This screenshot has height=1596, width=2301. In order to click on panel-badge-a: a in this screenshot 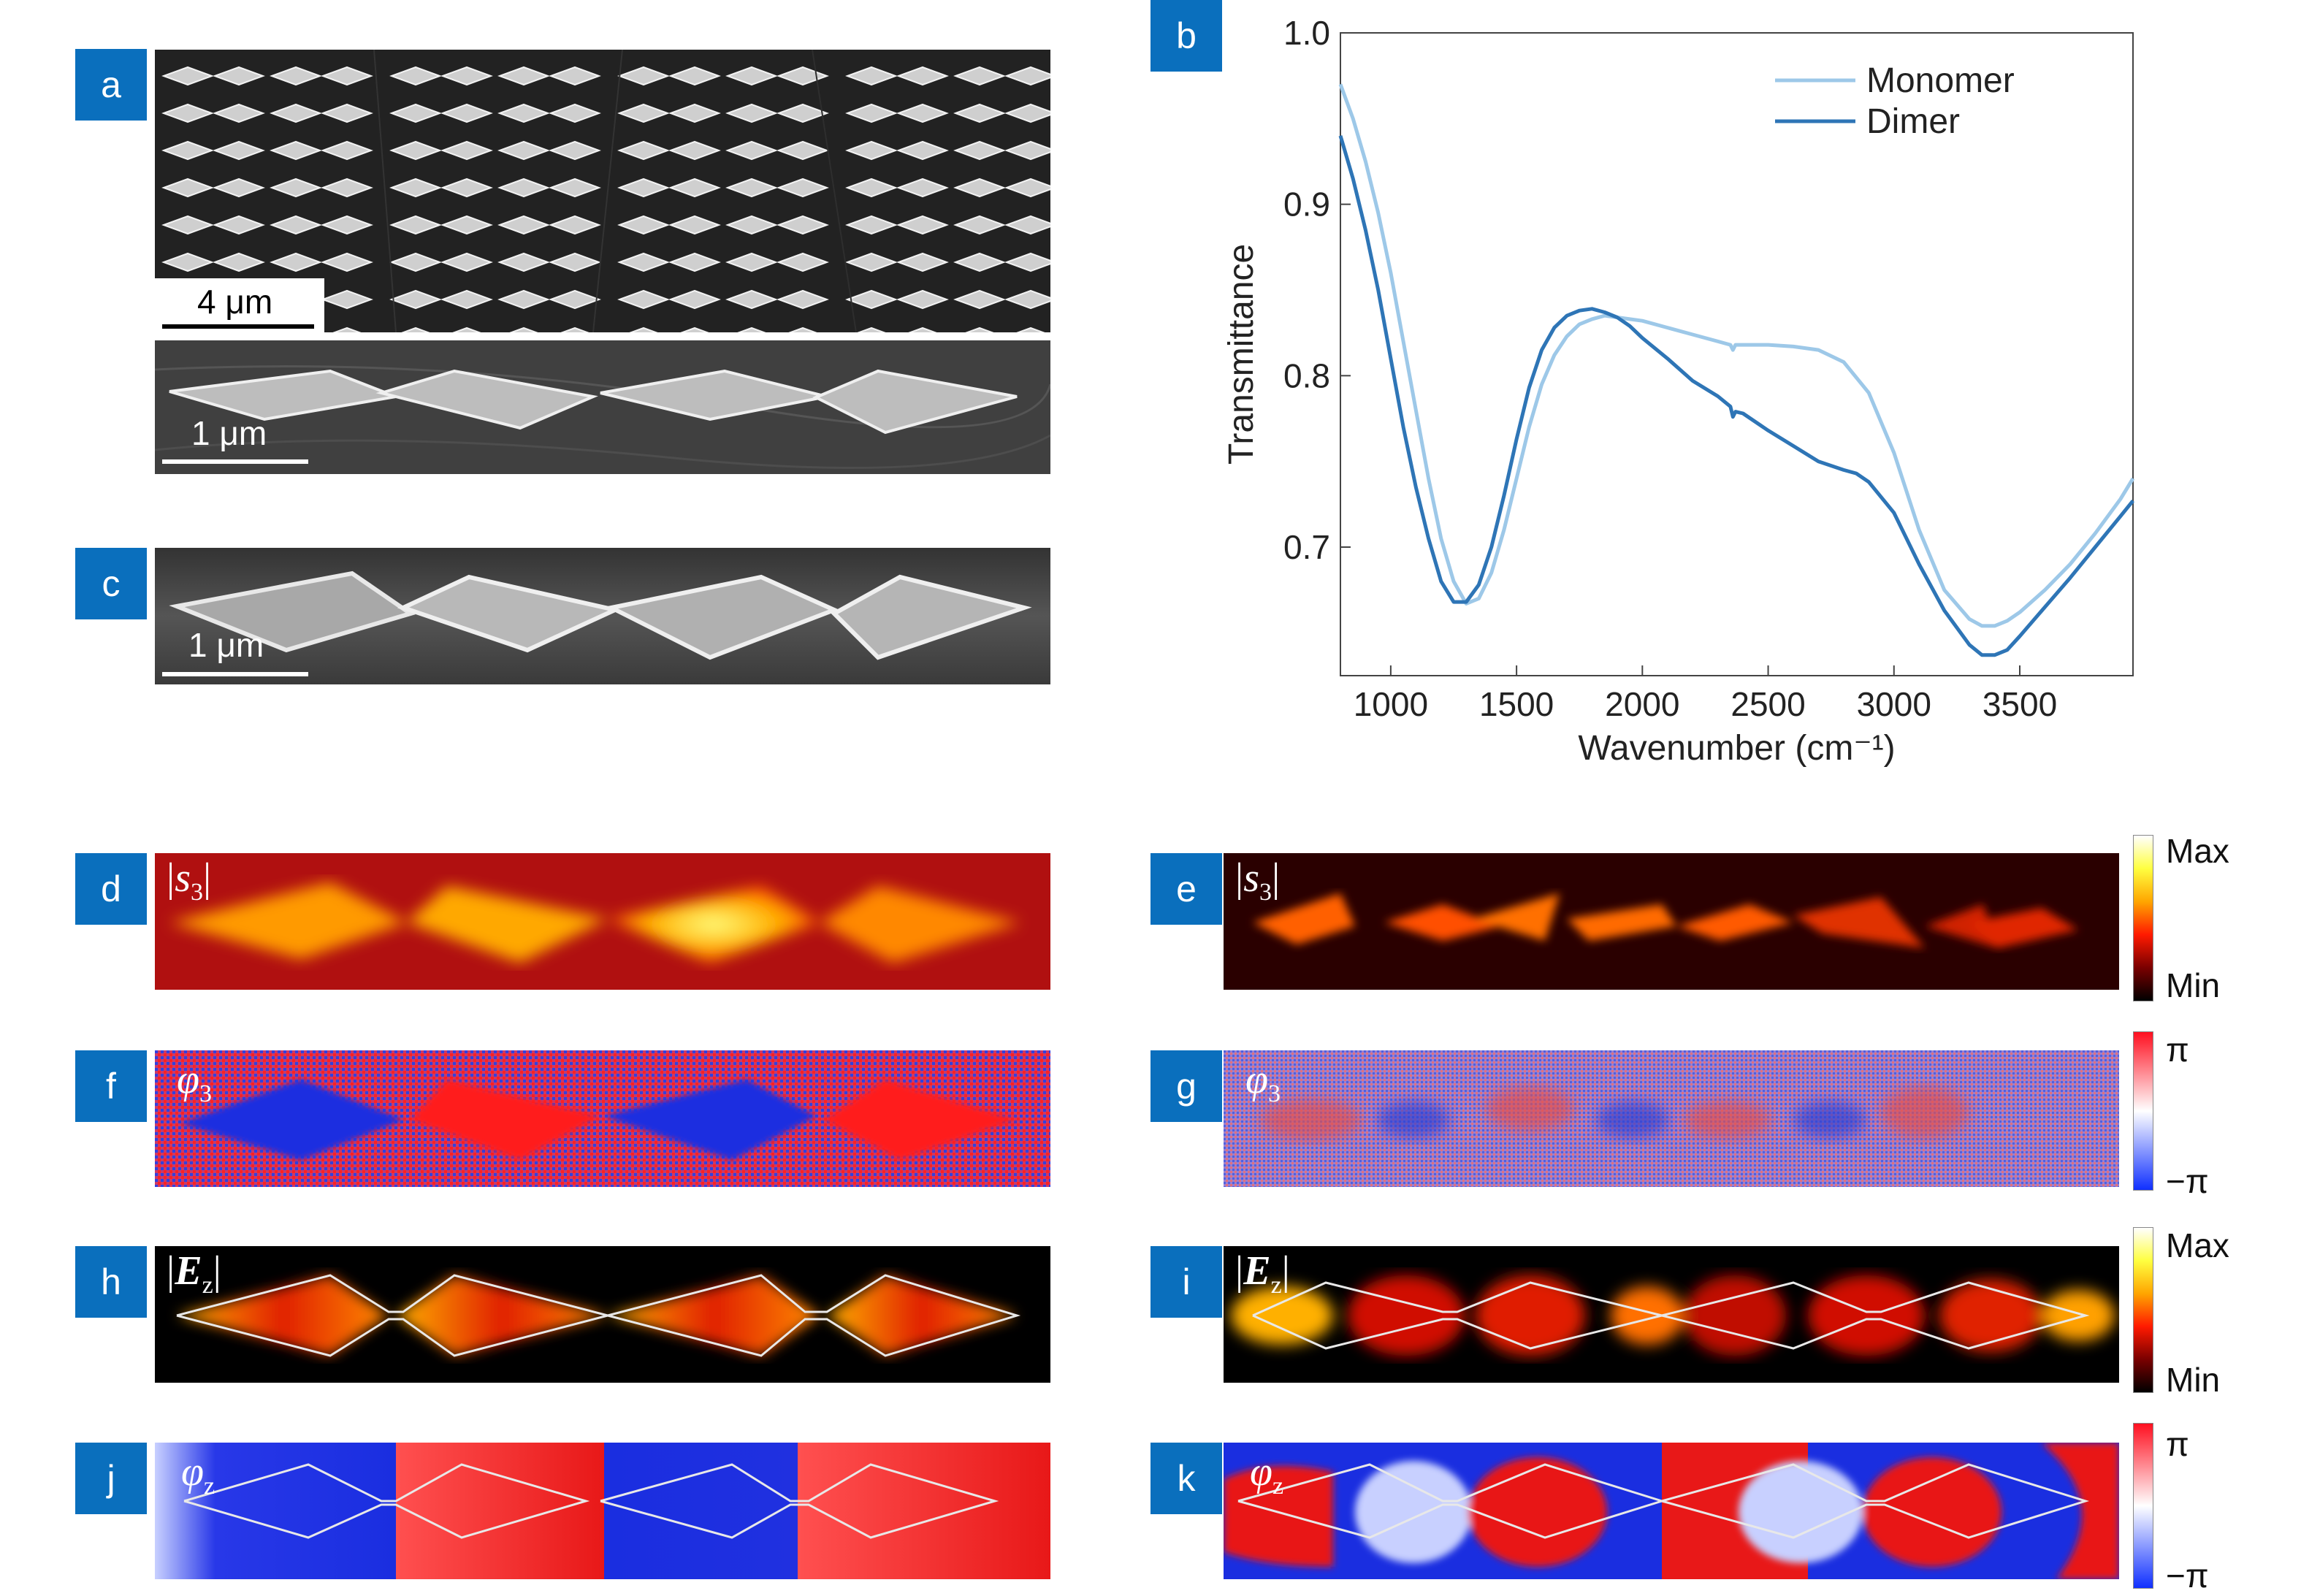, I will do `click(111, 85)`.